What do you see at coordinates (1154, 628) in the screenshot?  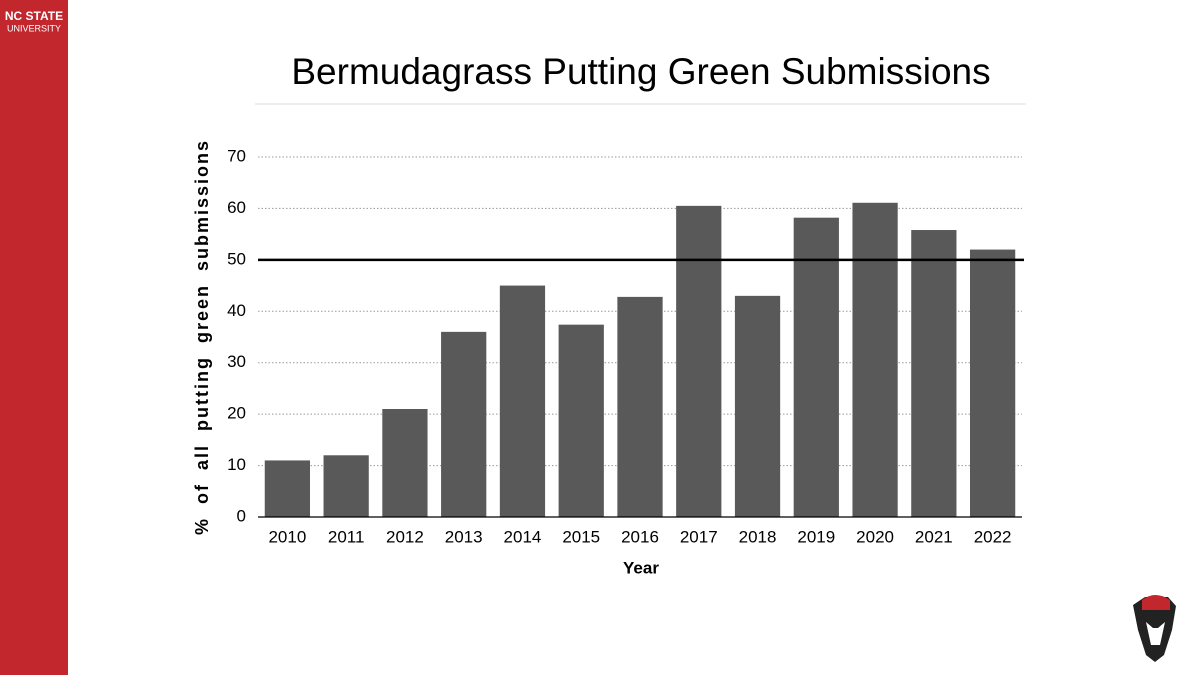 I see `mascot-logo` at bounding box center [1154, 628].